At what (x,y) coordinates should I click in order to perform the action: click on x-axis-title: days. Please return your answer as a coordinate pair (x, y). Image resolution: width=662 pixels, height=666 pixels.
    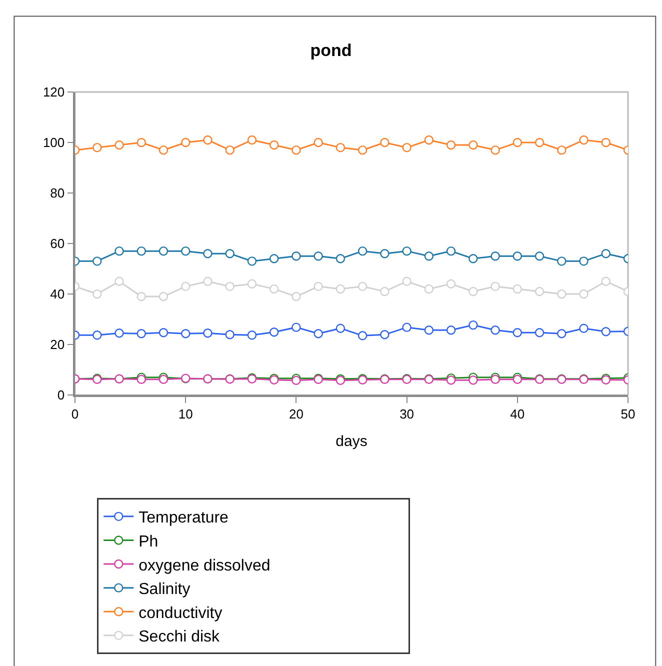
    Looking at the image, I should click on (352, 441).